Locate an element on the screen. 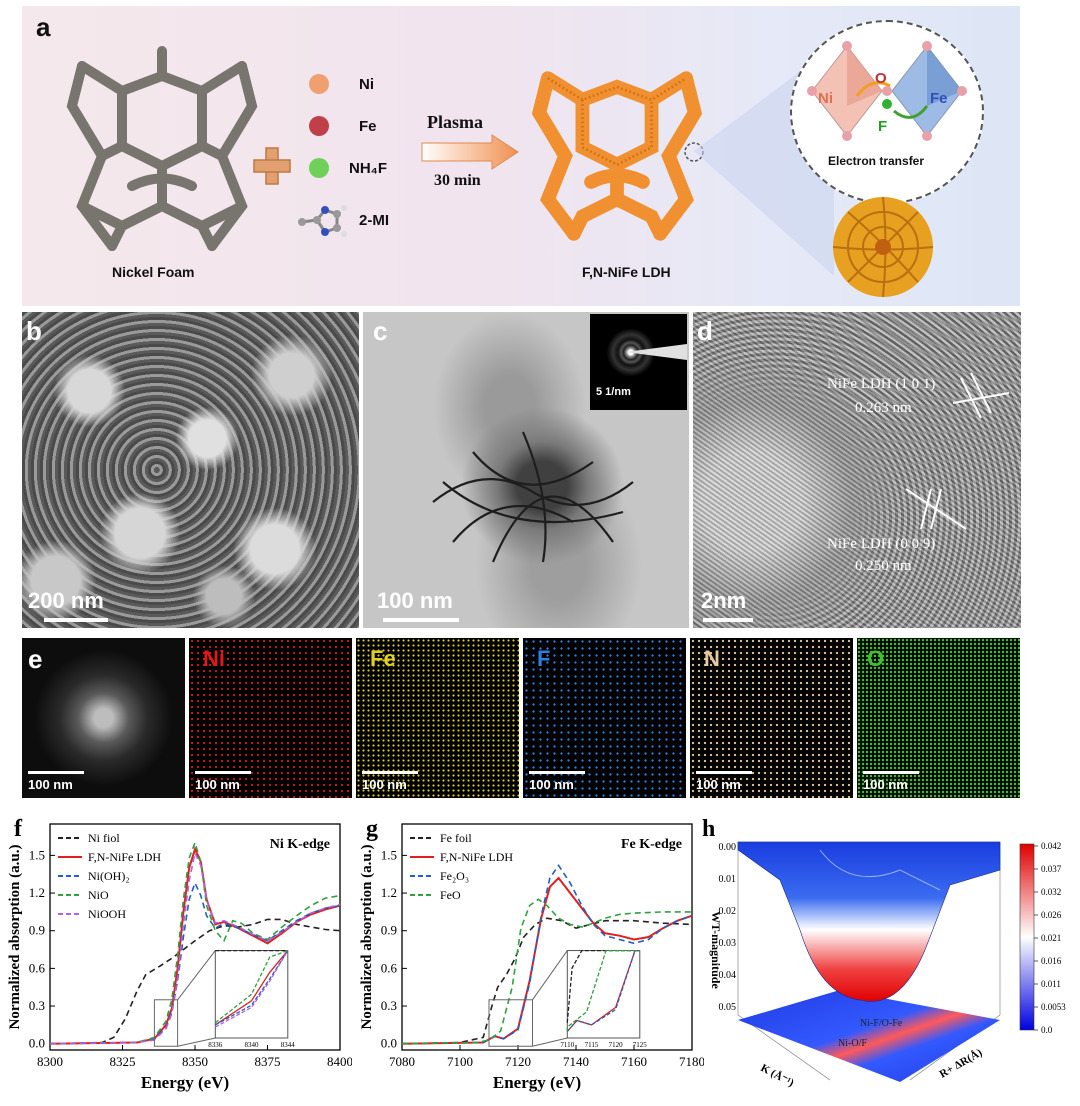  x-tick-label: 7120 is located at coordinates (518, 1061).